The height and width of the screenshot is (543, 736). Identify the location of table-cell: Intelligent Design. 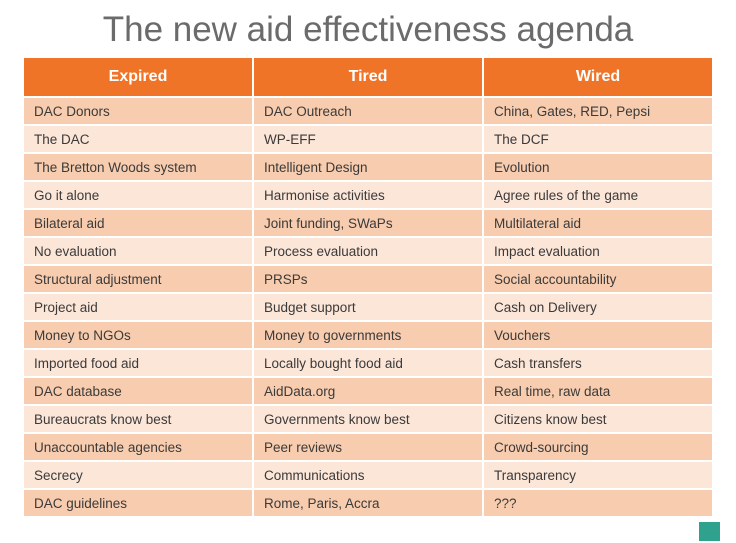
(368, 167).